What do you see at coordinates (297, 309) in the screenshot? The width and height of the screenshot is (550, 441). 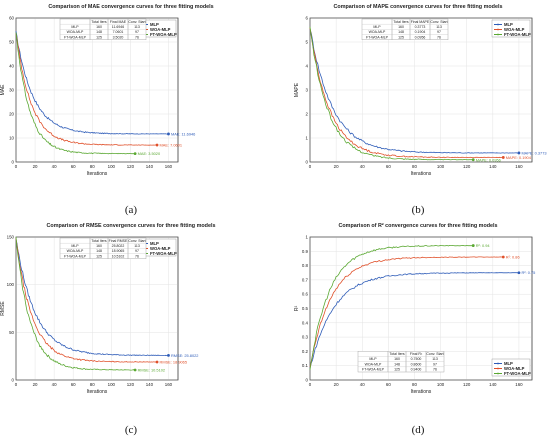 I see `y-axis-label: R²` at bounding box center [297, 309].